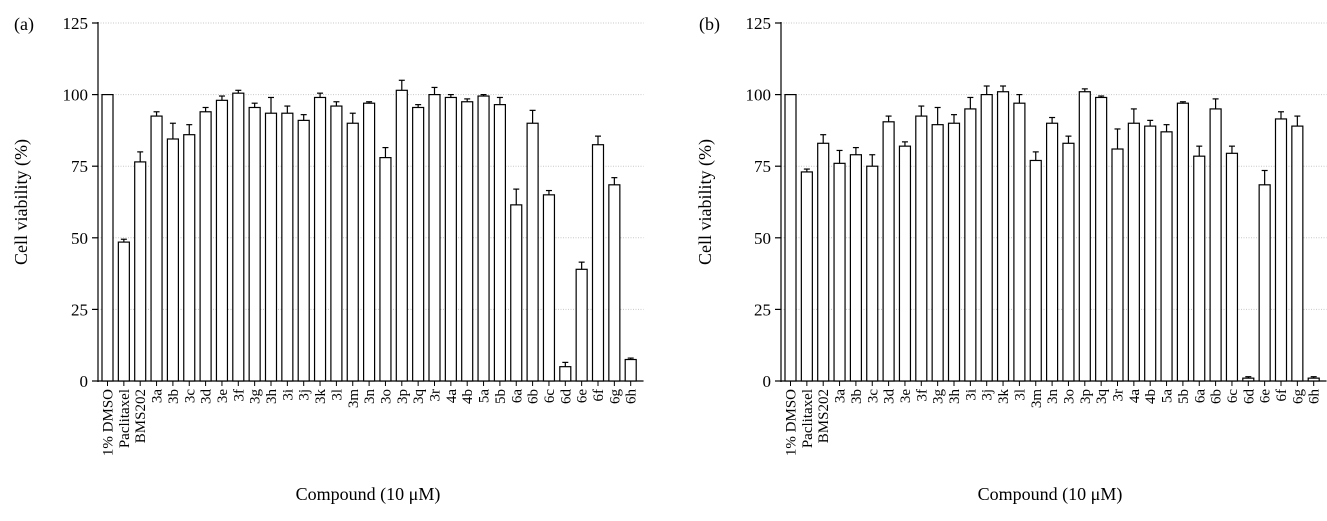  I want to click on x-tick-label: 3o, so click(1069, 396).